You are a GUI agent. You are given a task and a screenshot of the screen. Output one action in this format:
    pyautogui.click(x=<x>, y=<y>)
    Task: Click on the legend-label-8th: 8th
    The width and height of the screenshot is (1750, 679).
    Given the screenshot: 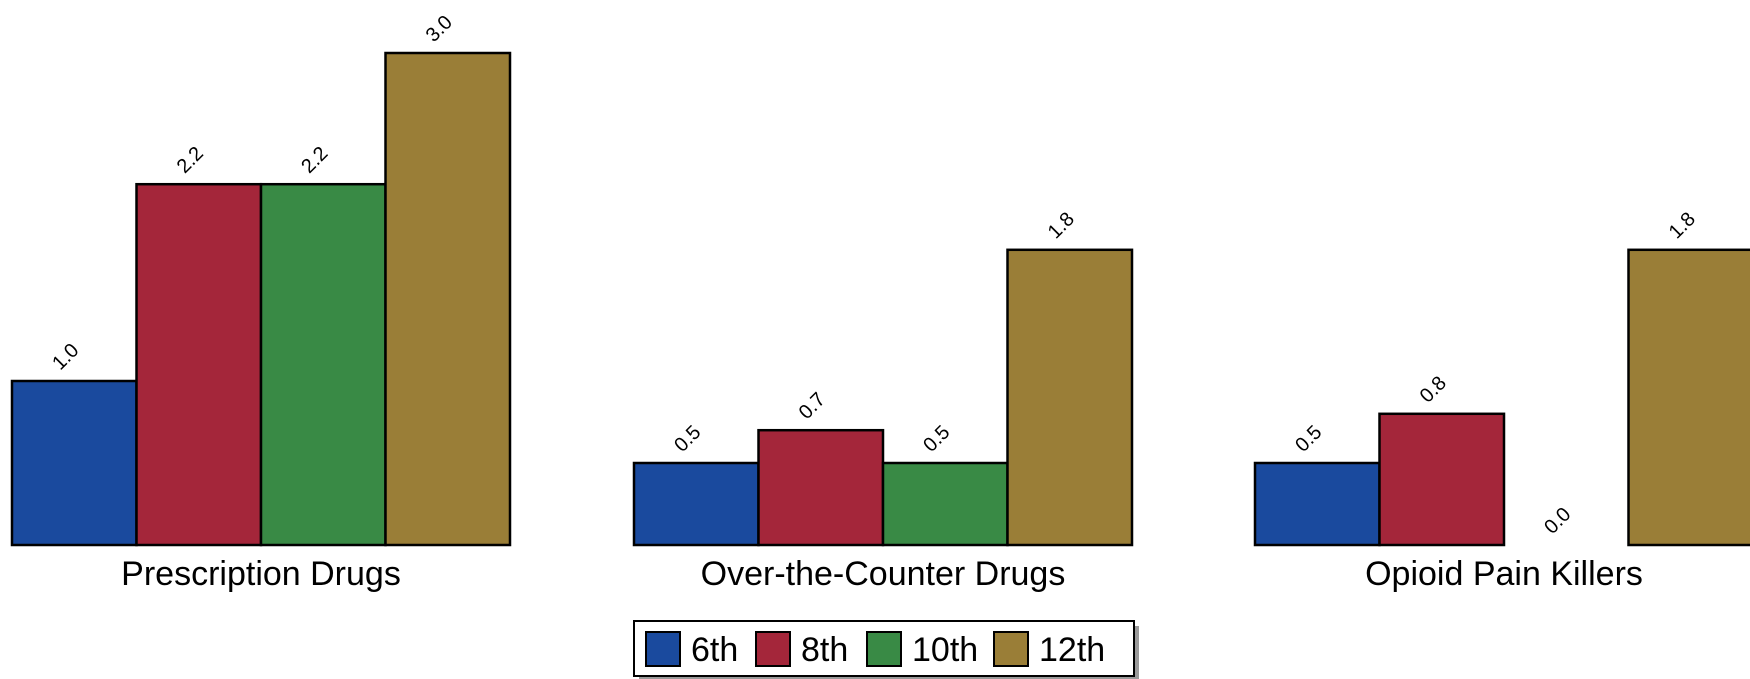 What is the action you would take?
    pyautogui.click(x=824, y=650)
    